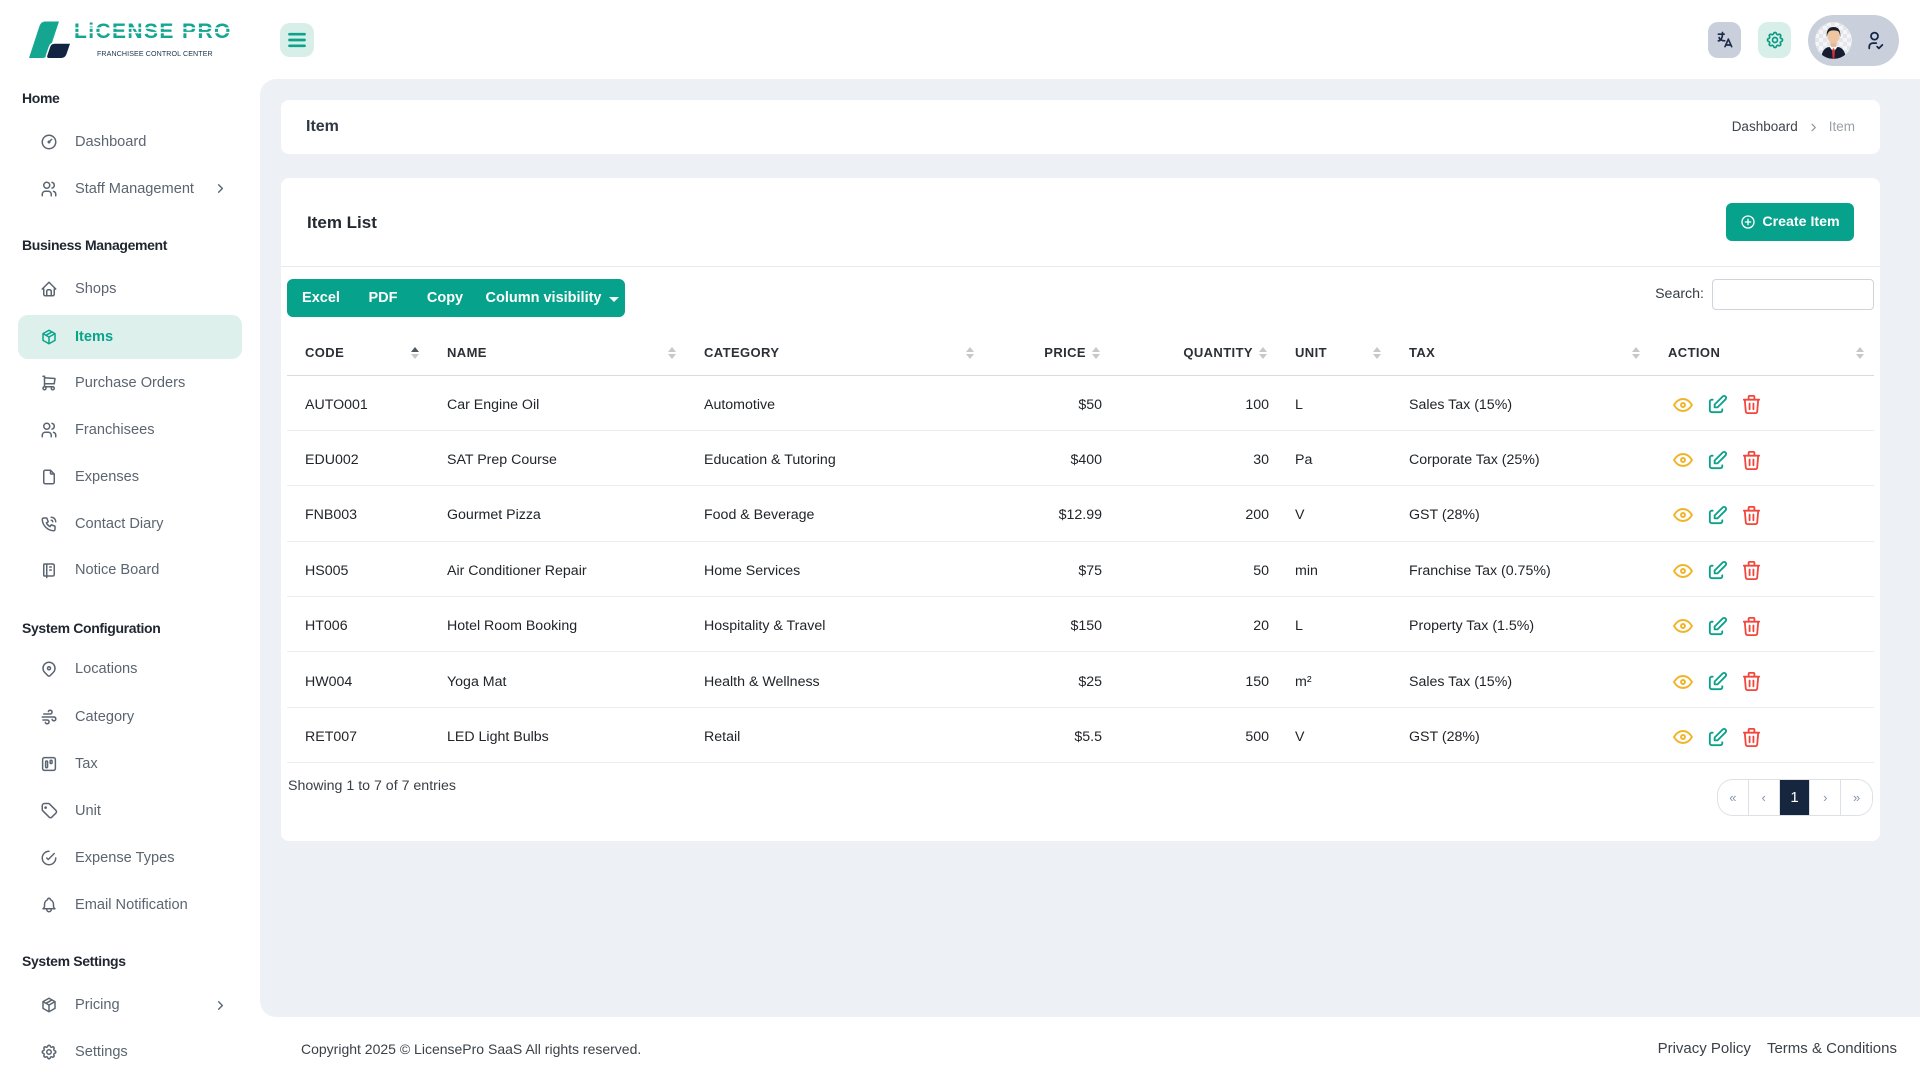 The image size is (1920, 1080). What do you see at coordinates (153, 31) in the screenshot?
I see `svg-text: LiCENSE PRO` at bounding box center [153, 31].